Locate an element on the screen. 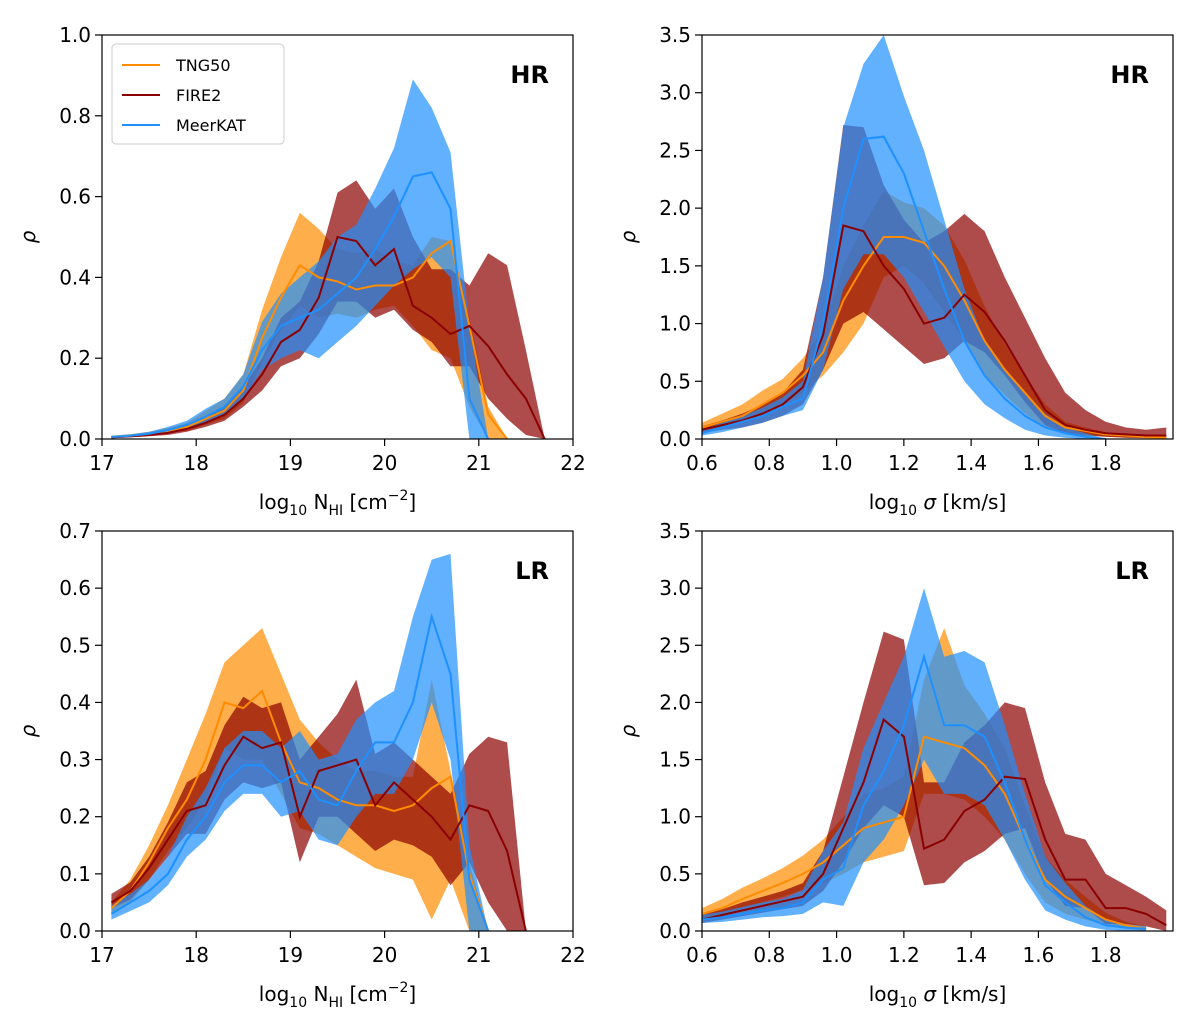 The width and height of the screenshot is (1200, 1016). legend: TNG50 FIRE2 MeerKAT is located at coordinates (198, 94).